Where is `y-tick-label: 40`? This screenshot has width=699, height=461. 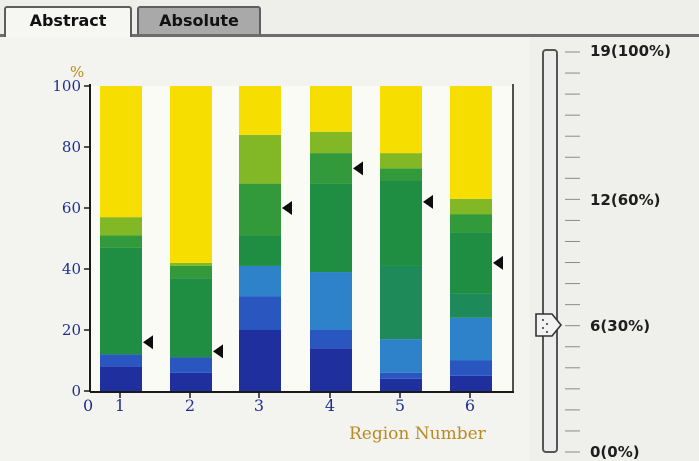
y-tick-label: 40 is located at coordinates (71, 269).